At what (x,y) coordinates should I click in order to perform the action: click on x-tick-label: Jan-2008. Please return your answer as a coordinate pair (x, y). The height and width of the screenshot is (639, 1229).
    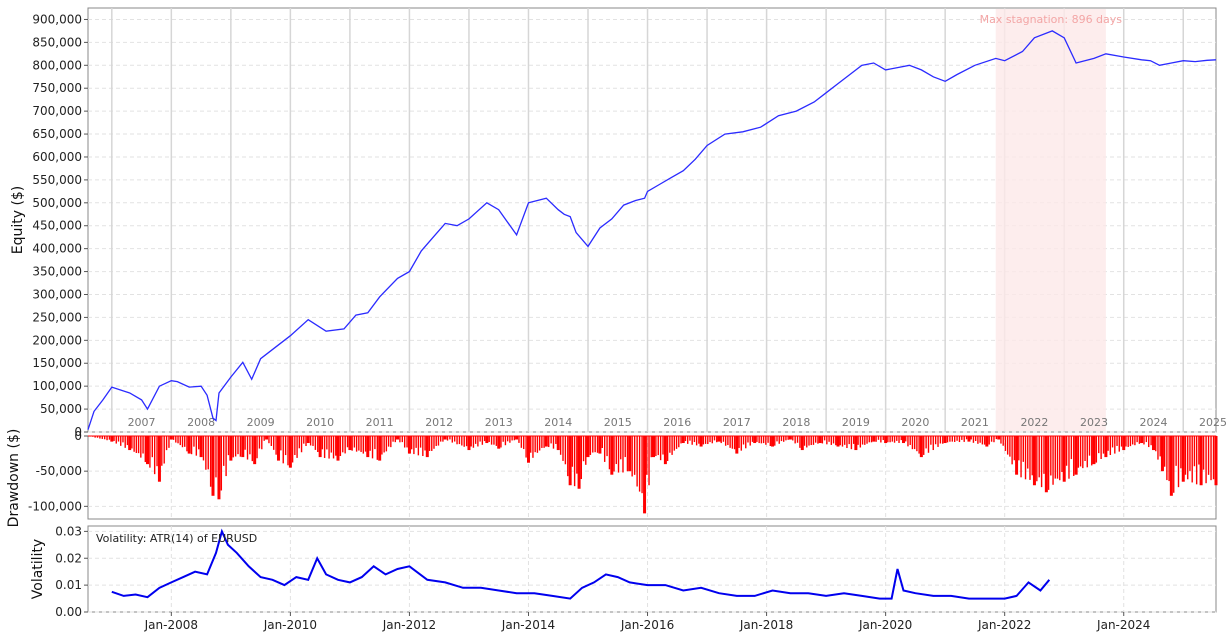
    Looking at the image, I should click on (171, 625).